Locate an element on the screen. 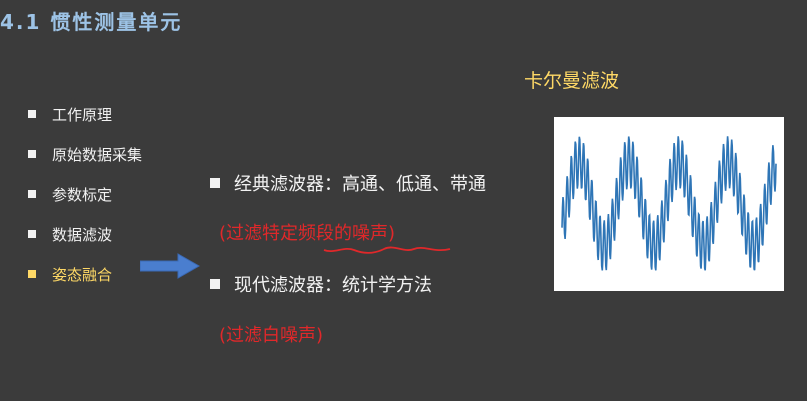  classic-filter-item: 经典滤波器：高通、低通、带通 is located at coordinates (348, 183).